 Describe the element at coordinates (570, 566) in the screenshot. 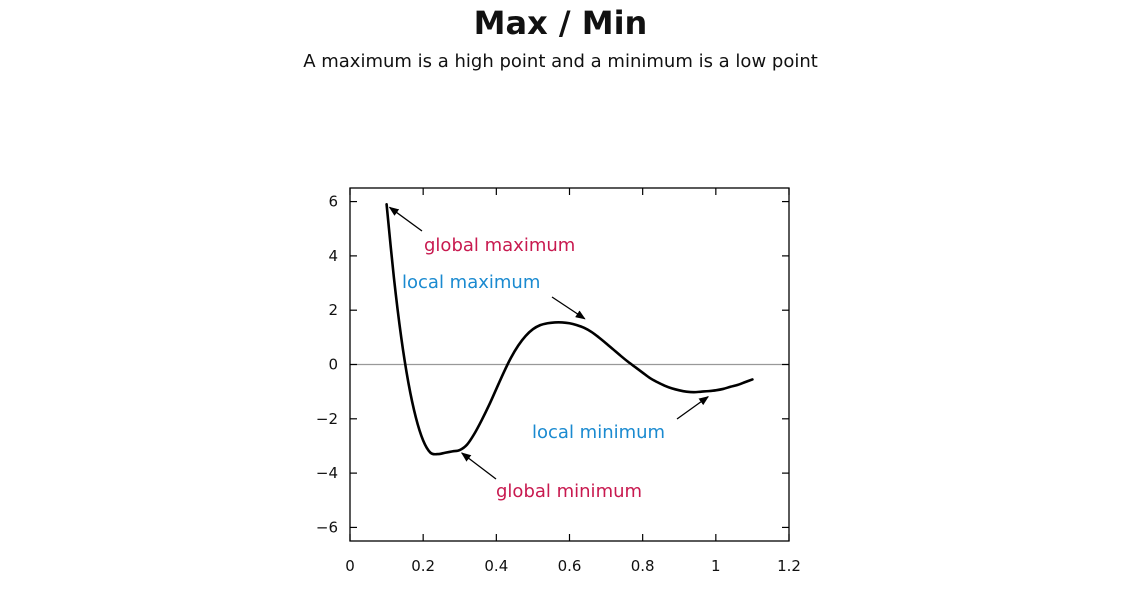

I see `x-tick-label: 0.6` at that location.